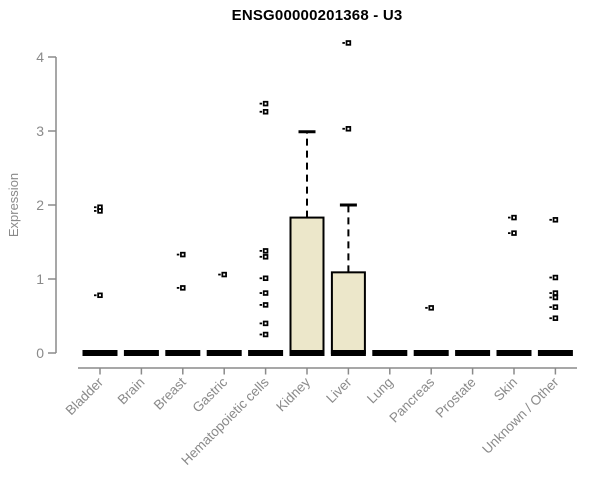  What do you see at coordinates (339, 390) in the screenshot?
I see `x-category-label: Liver` at bounding box center [339, 390].